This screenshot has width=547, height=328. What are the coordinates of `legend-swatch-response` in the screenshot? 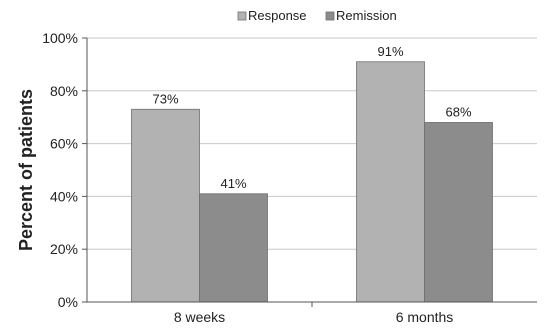 It's located at (242, 16).